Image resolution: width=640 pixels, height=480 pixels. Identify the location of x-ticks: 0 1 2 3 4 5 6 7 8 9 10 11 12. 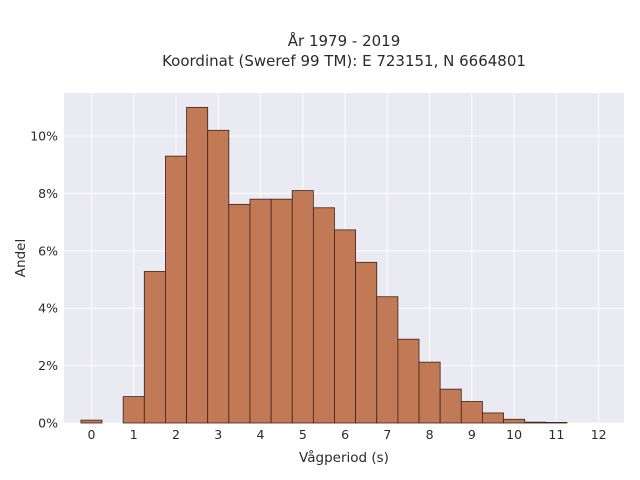
(346, 434).